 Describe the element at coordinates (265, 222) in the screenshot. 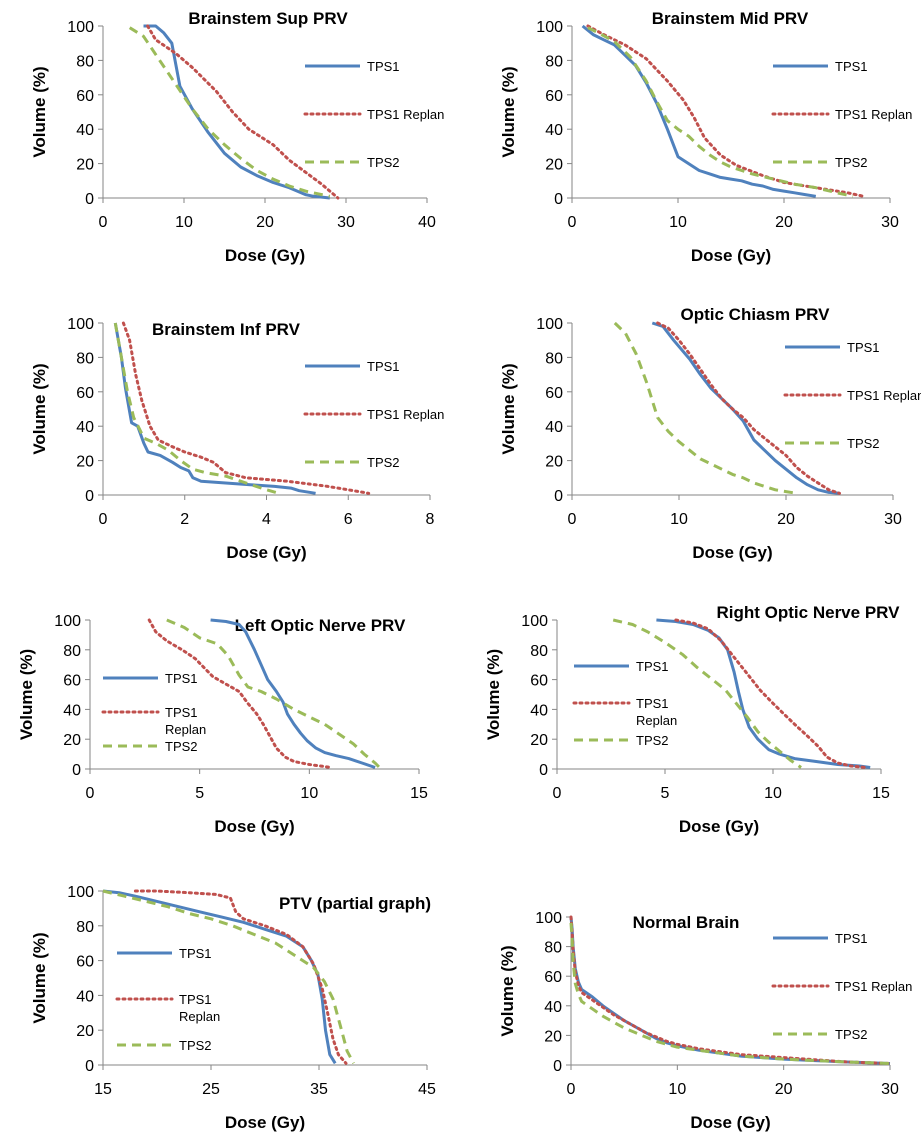

I see `x-tick-label: 20` at that location.